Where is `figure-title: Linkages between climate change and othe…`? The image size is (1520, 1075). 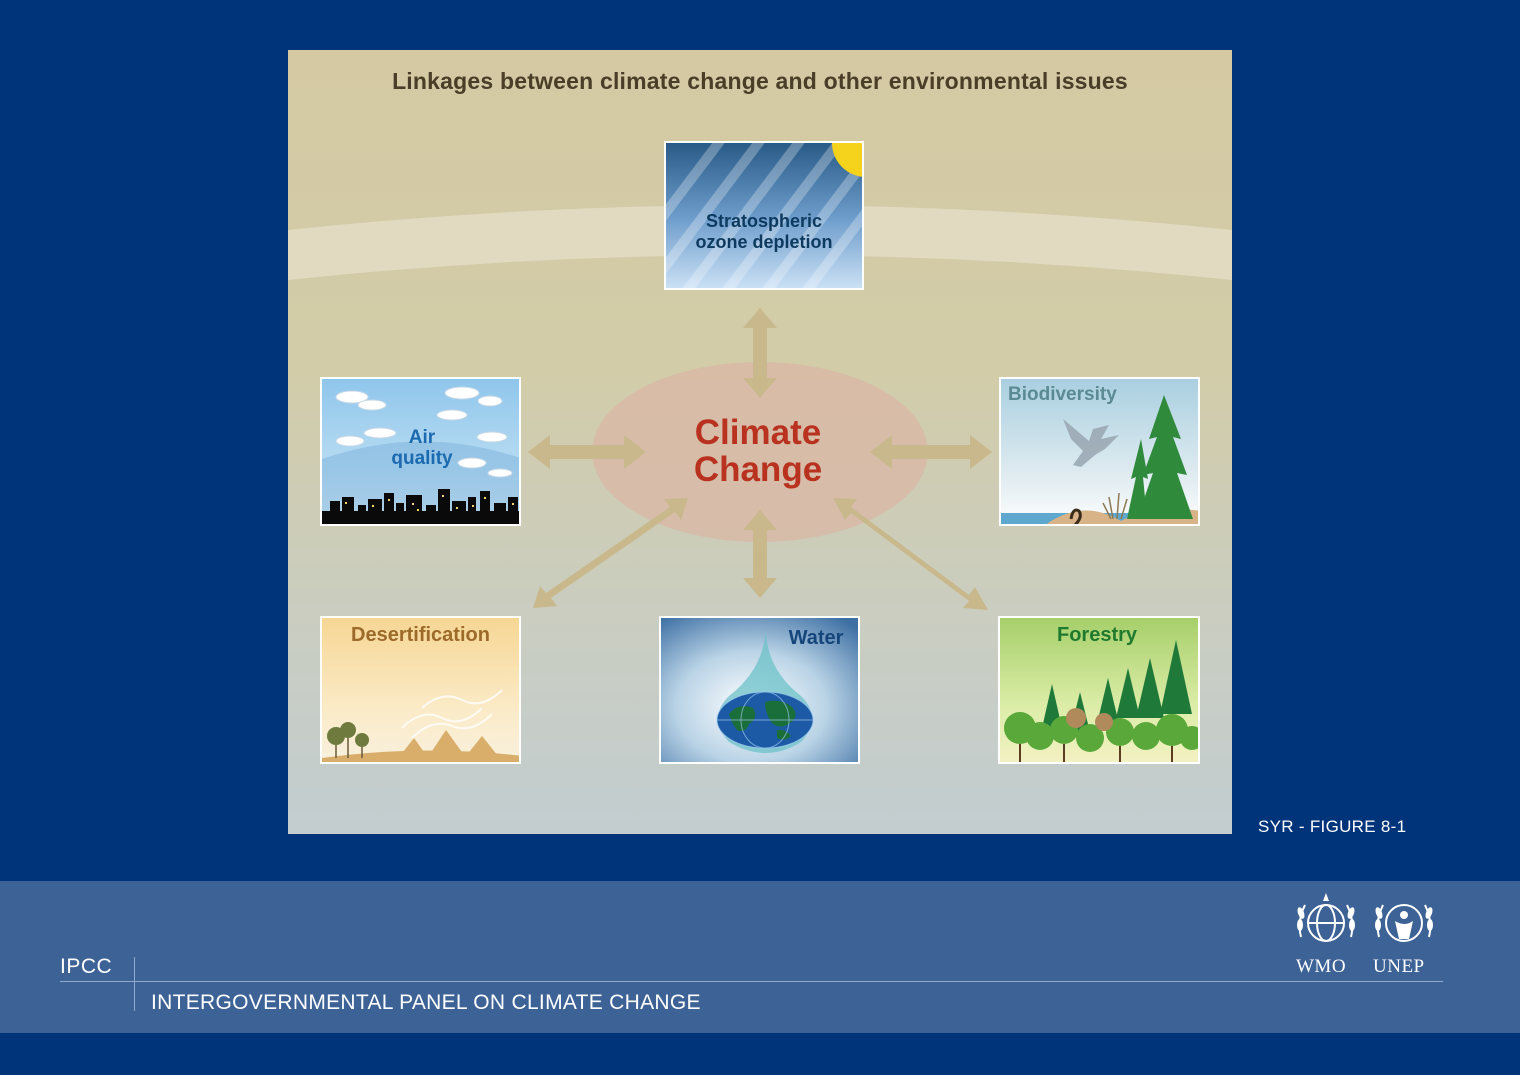 figure-title: Linkages between climate change and othe… is located at coordinates (760, 81).